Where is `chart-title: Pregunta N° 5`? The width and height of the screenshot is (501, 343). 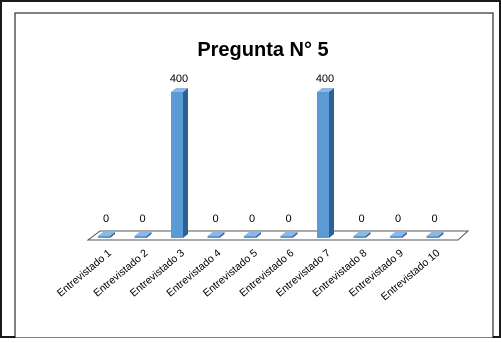 chart-title: Pregunta N° 5 is located at coordinates (262, 50).